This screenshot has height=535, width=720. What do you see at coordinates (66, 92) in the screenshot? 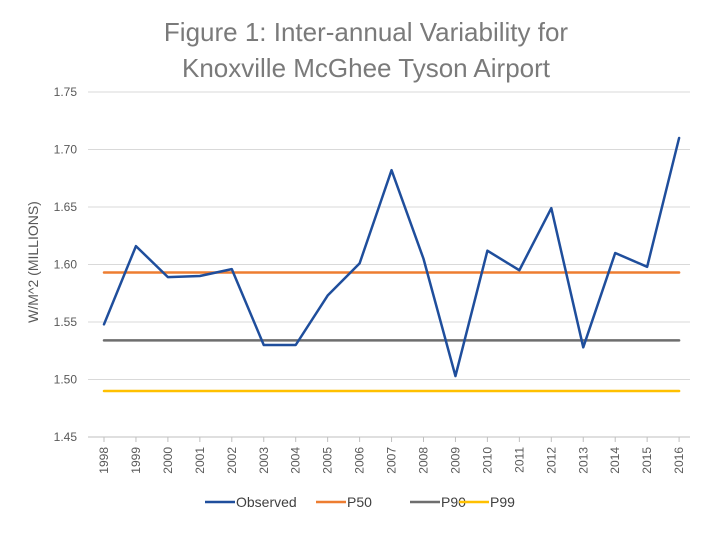
I see `y-tick-label: 1.75` at bounding box center [66, 92].